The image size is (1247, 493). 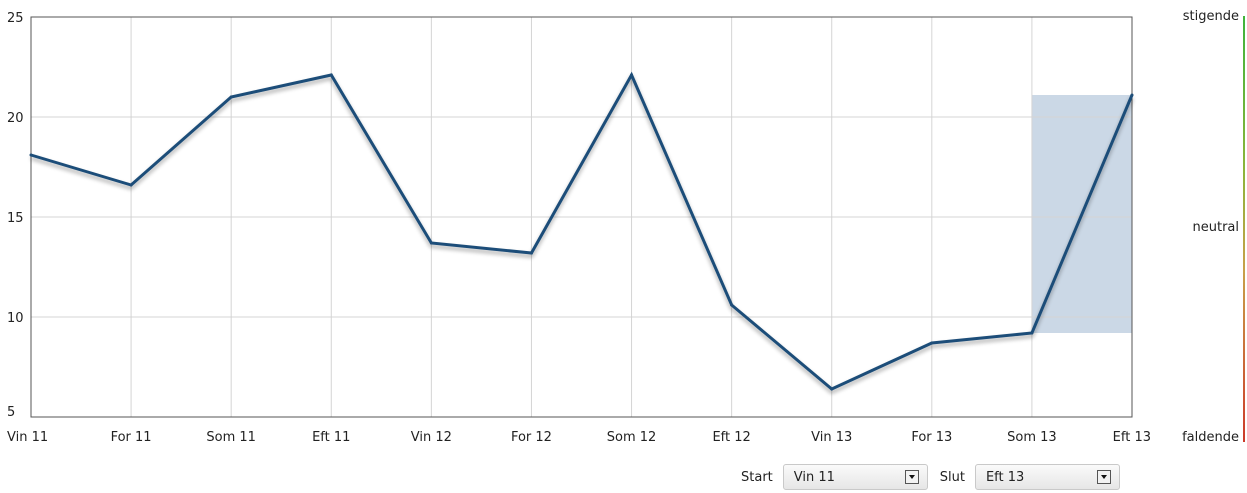 What do you see at coordinates (632, 437) in the screenshot?
I see `x-tick-label: Som 12` at bounding box center [632, 437].